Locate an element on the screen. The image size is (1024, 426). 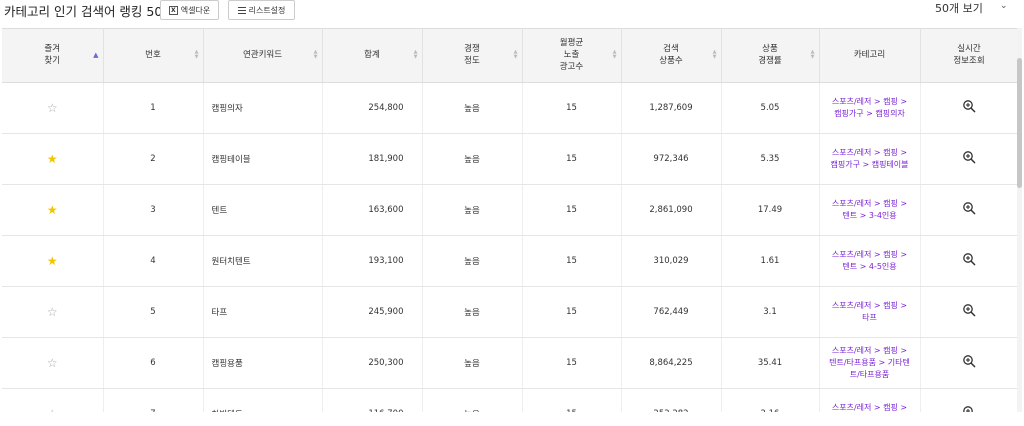
category-line: 텐트/타프용품 > 기타텐 is located at coordinates (869, 362).